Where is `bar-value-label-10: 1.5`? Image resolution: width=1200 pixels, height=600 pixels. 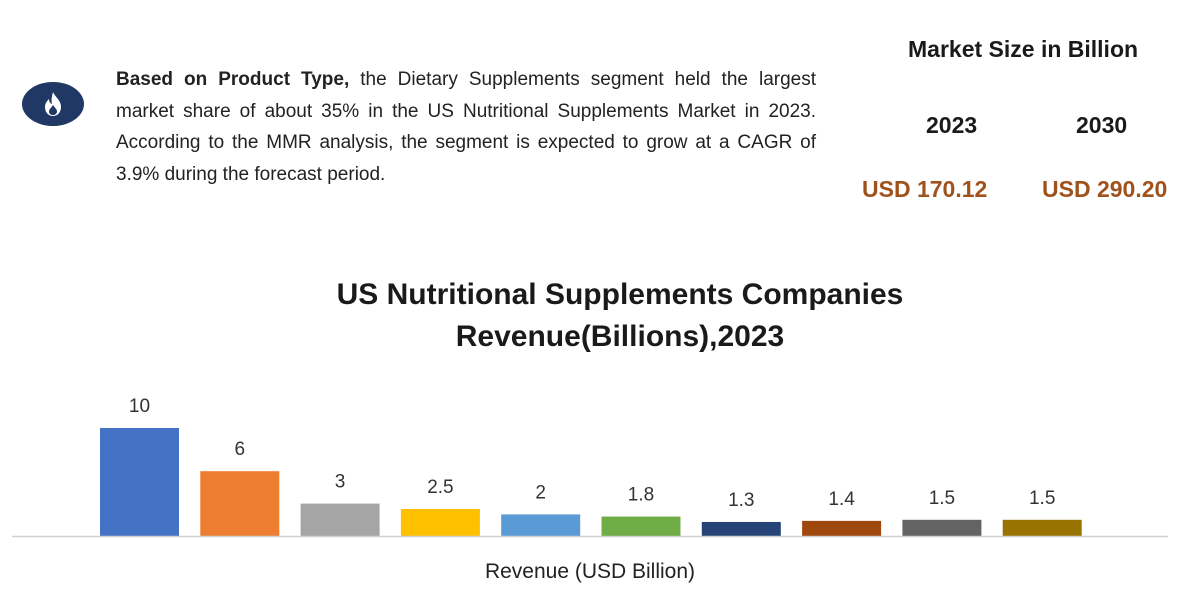 bar-value-label-10: 1.5 is located at coordinates (1042, 498).